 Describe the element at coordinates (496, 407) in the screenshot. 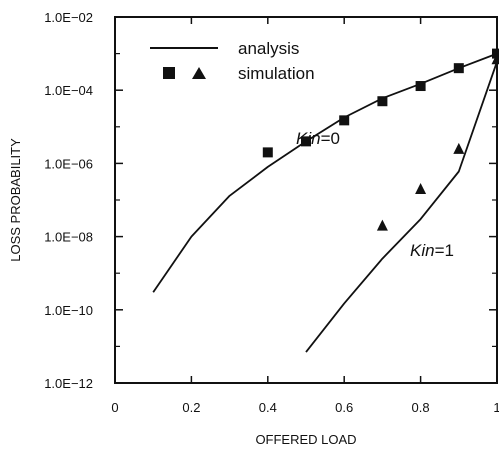

I see `x-tick-label: 1` at that location.